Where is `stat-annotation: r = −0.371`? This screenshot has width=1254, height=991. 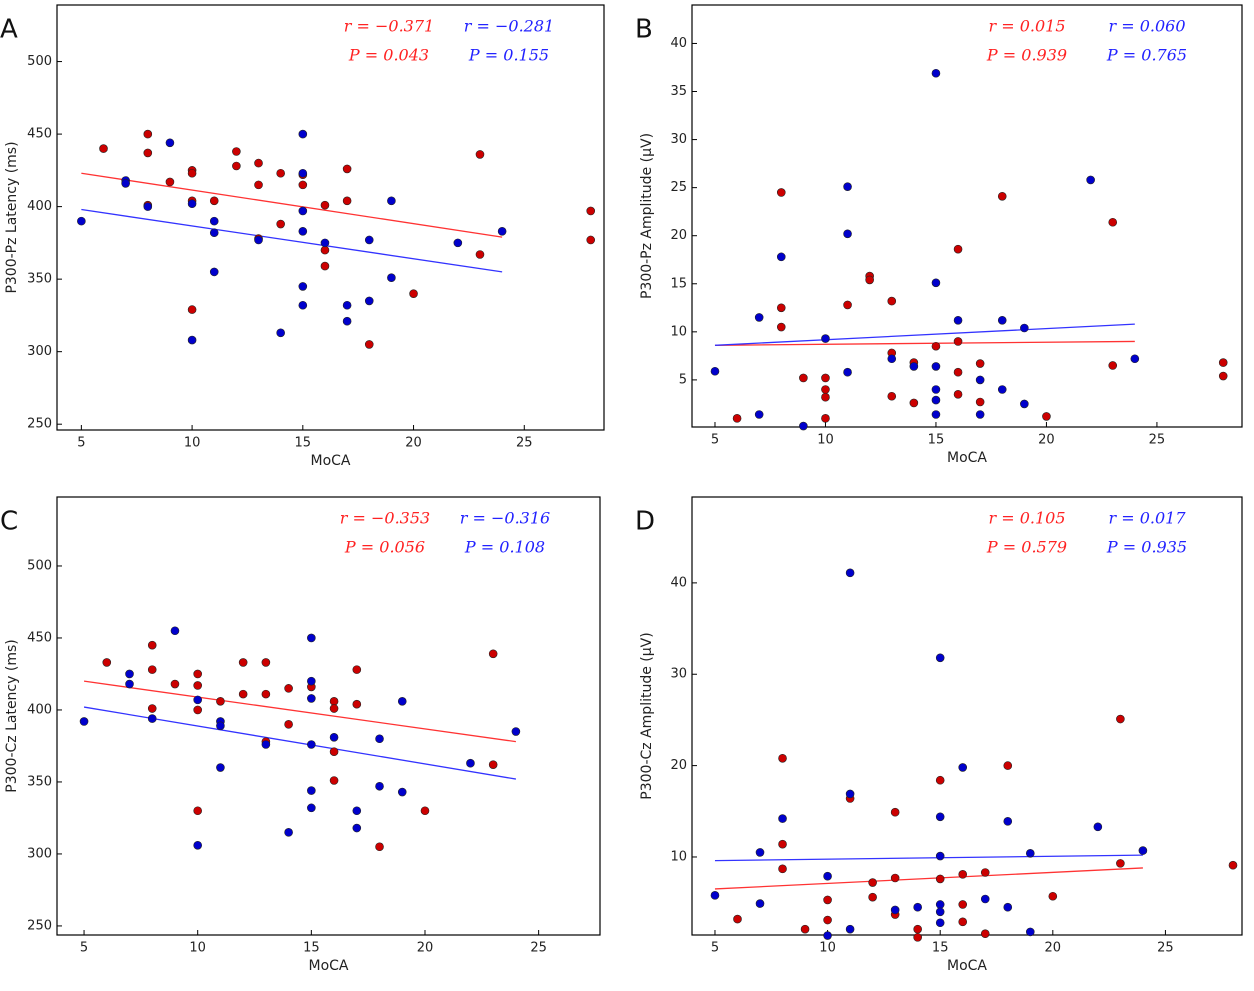 stat-annotation: r = −0.371 is located at coordinates (389, 26).